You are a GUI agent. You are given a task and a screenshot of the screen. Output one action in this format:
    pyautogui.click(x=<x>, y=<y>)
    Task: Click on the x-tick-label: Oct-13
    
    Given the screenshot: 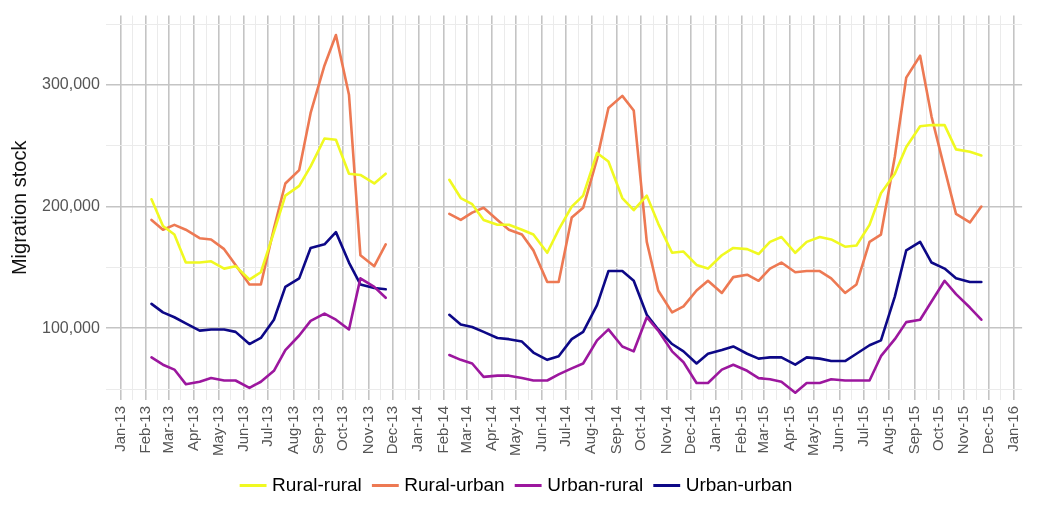 What is the action you would take?
    pyautogui.click(x=342, y=428)
    